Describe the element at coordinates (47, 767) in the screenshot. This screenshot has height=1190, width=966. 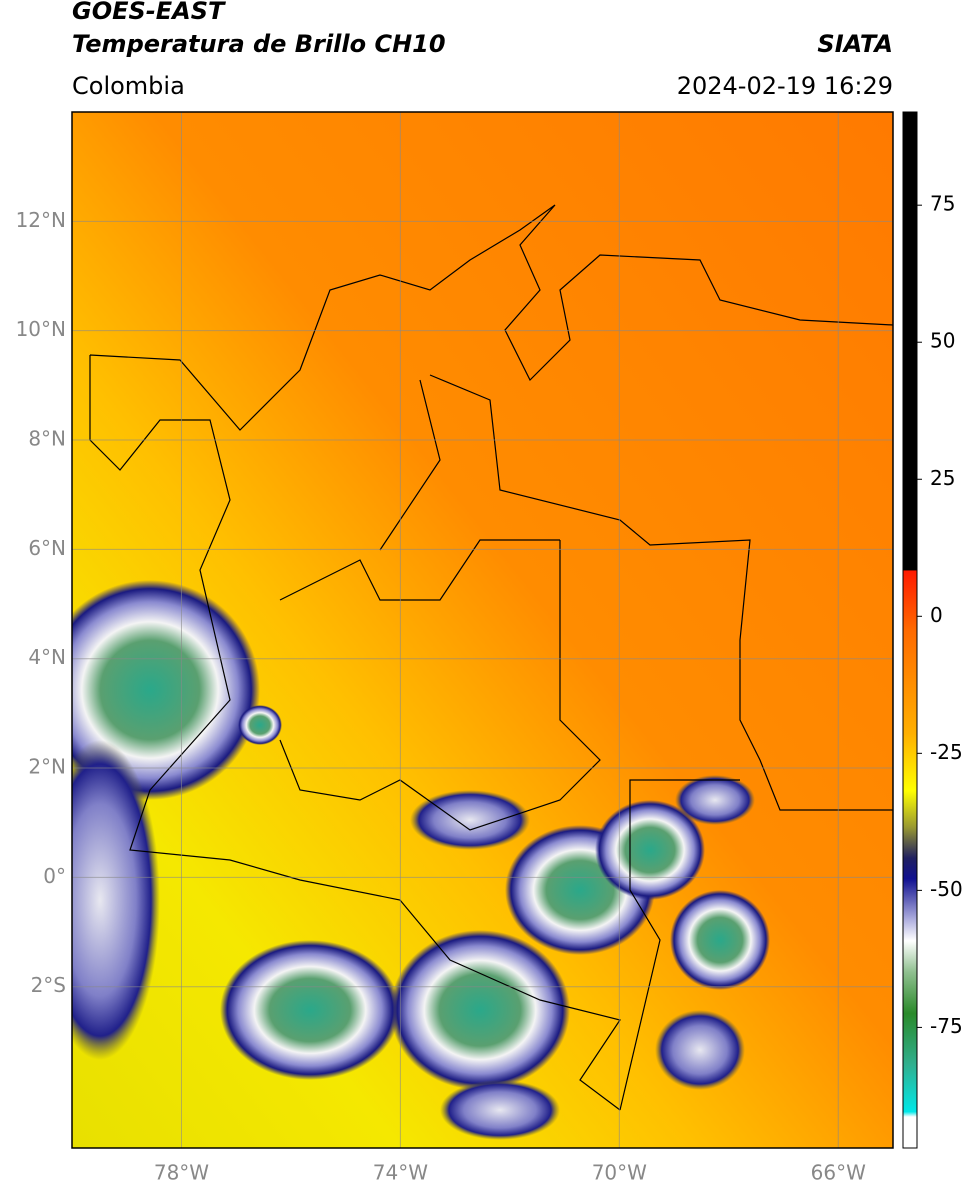
I see `lat-label: 2°N` at that location.